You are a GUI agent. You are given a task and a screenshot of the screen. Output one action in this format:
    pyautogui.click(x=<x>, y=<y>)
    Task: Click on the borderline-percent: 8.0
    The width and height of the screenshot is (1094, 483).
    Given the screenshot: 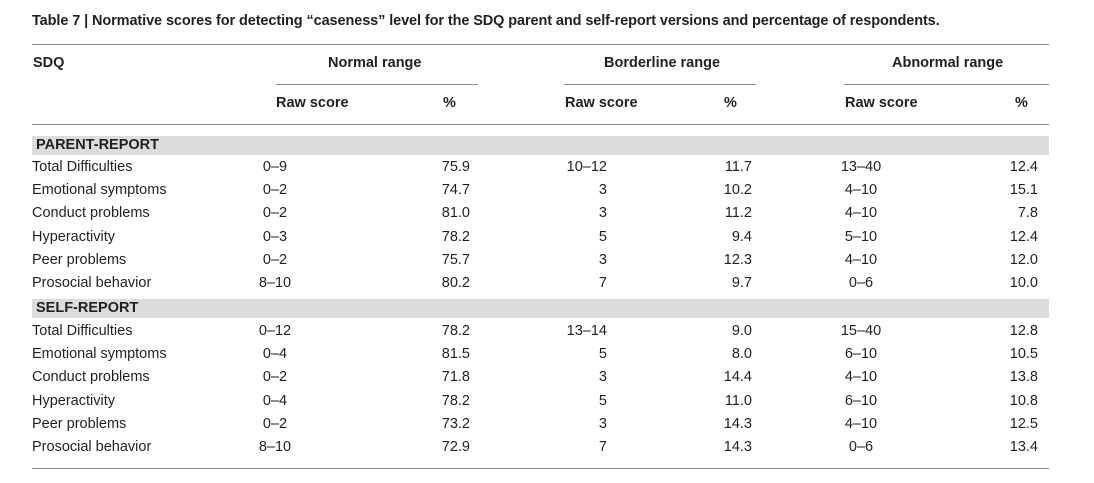 What is the action you would take?
    pyautogui.click(x=741, y=354)
    